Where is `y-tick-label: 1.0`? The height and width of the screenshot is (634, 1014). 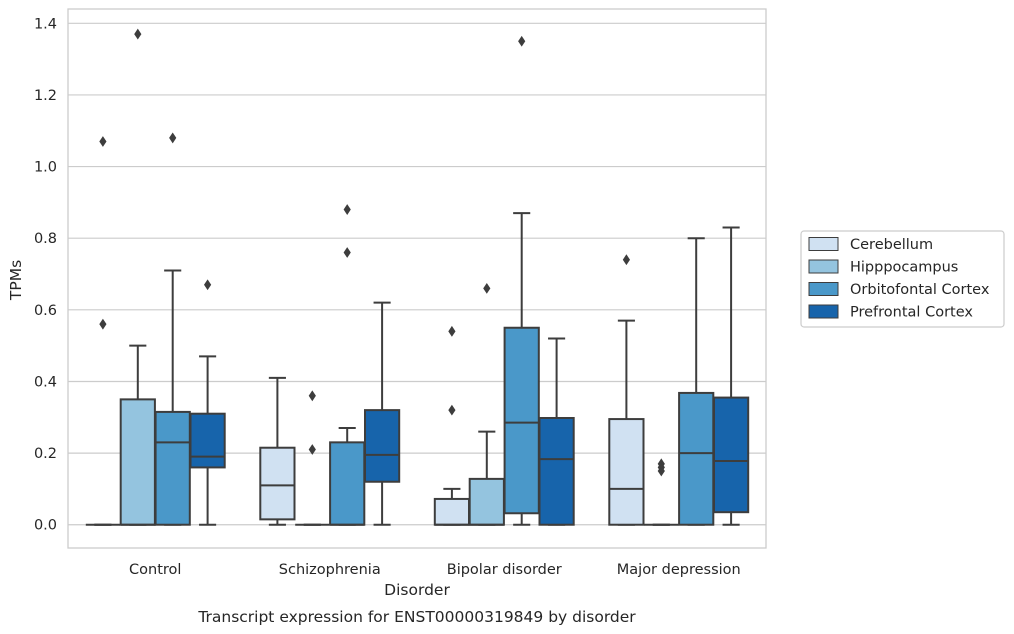
y-tick-label: 1.0 is located at coordinates (45, 168).